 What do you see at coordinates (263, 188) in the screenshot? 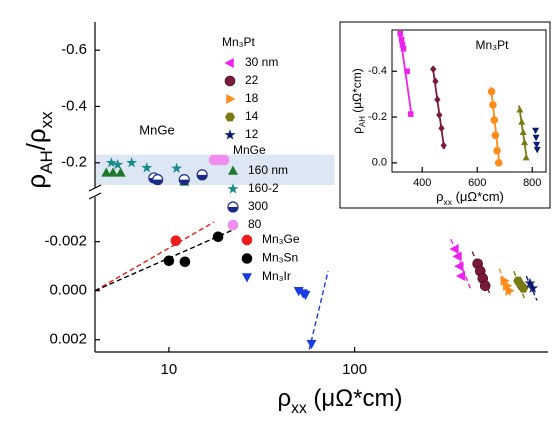
I see `legend-label: 160-2` at bounding box center [263, 188].